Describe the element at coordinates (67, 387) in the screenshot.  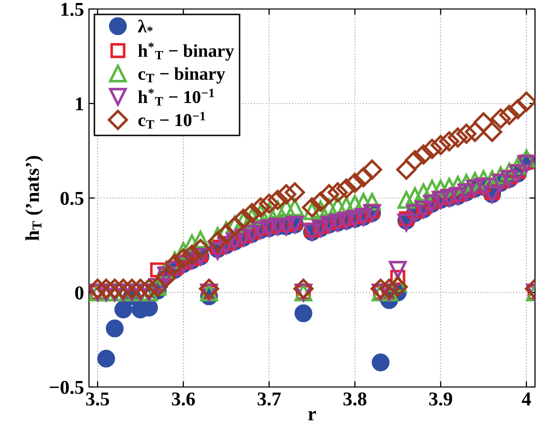
I see `y-tick-label: −0.5` at that location.